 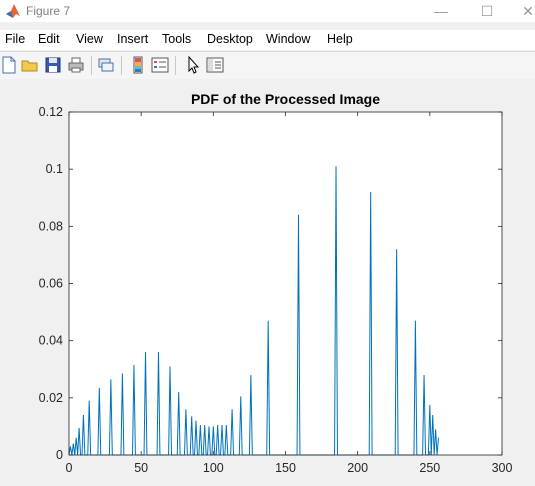 I want to click on x-tick-label: 200, so click(x=357, y=468).